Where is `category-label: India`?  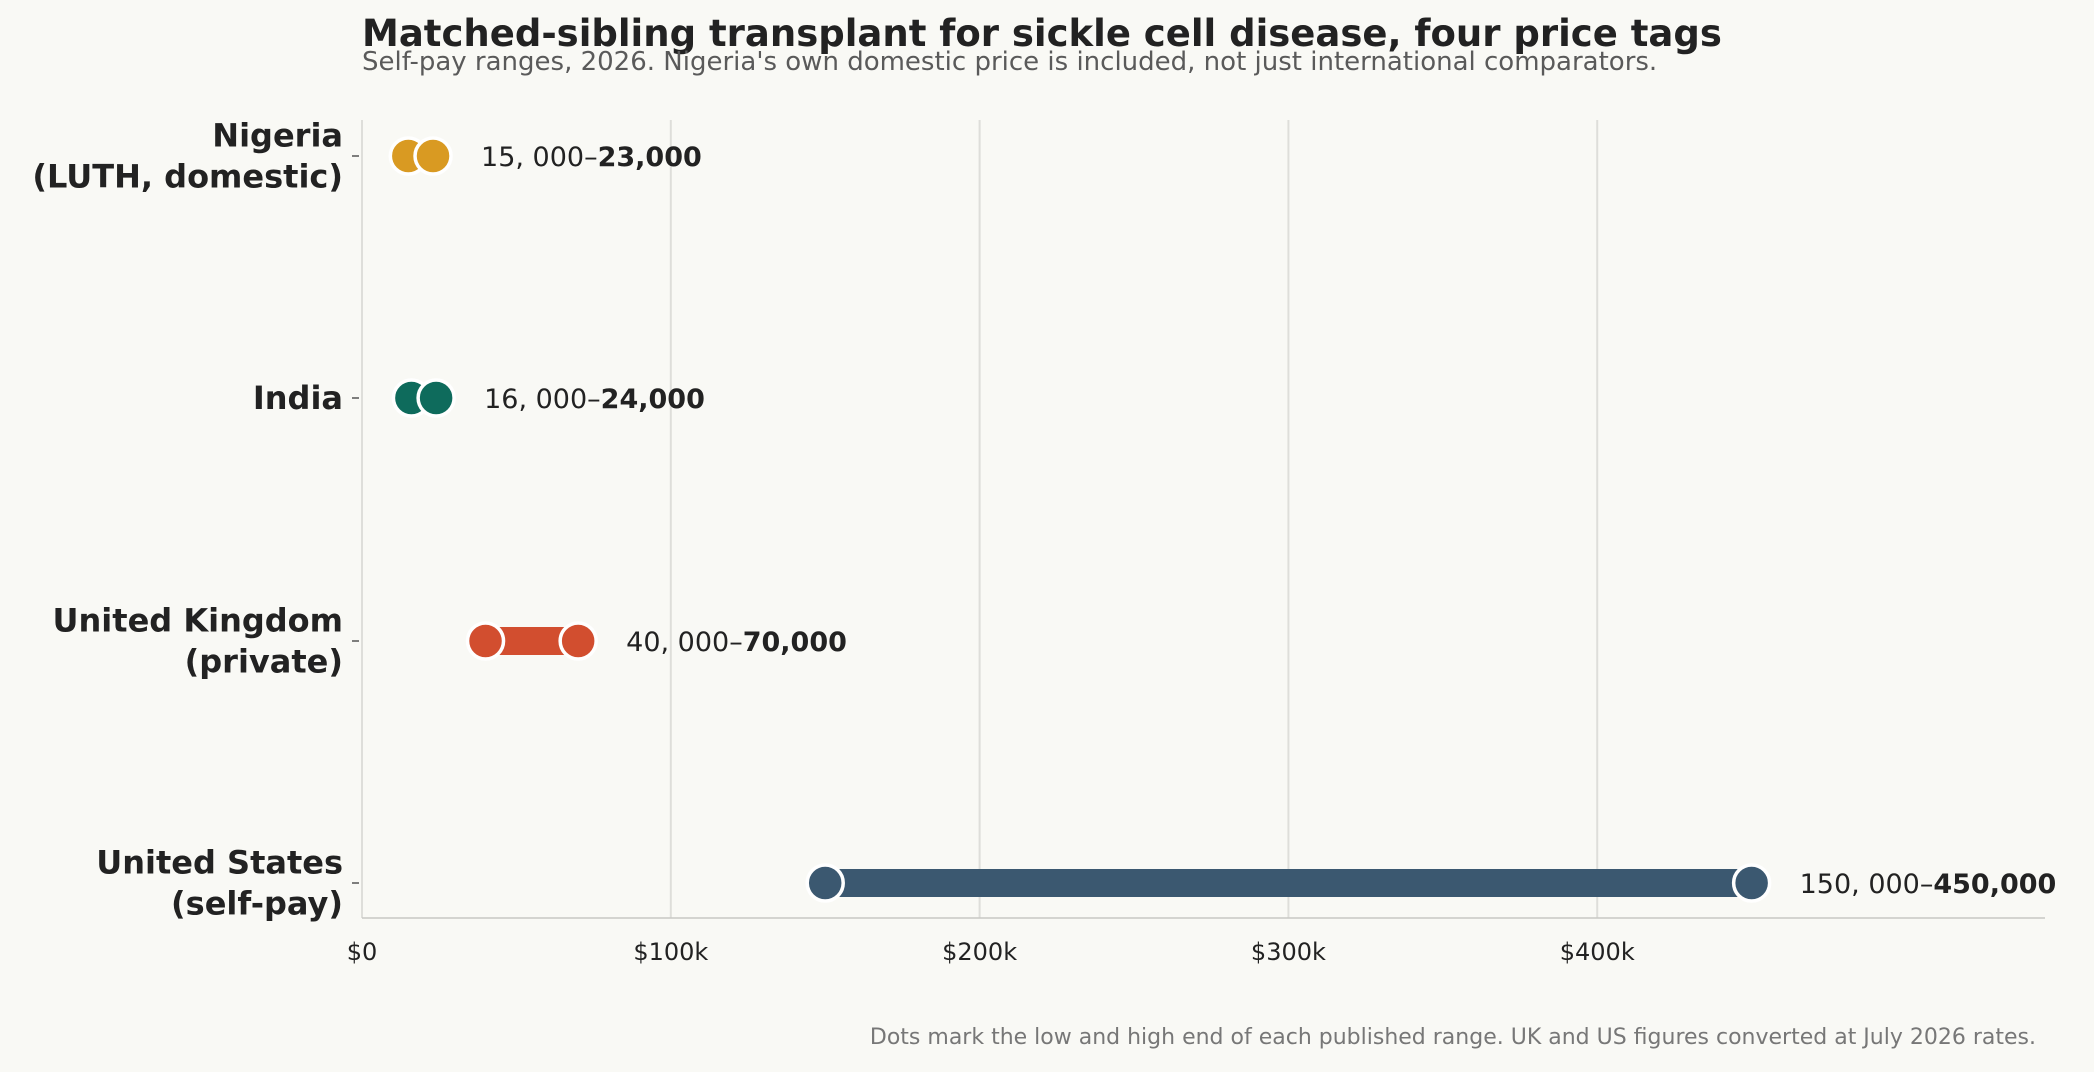 category-label: India is located at coordinates (298, 398).